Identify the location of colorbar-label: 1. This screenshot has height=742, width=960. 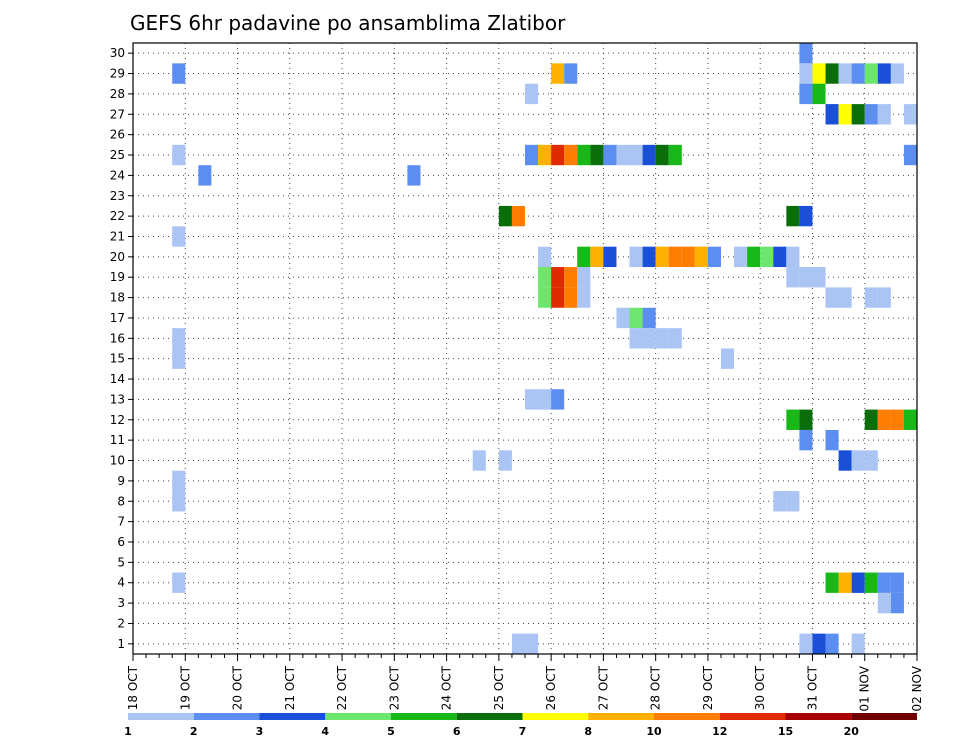
(128, 731).